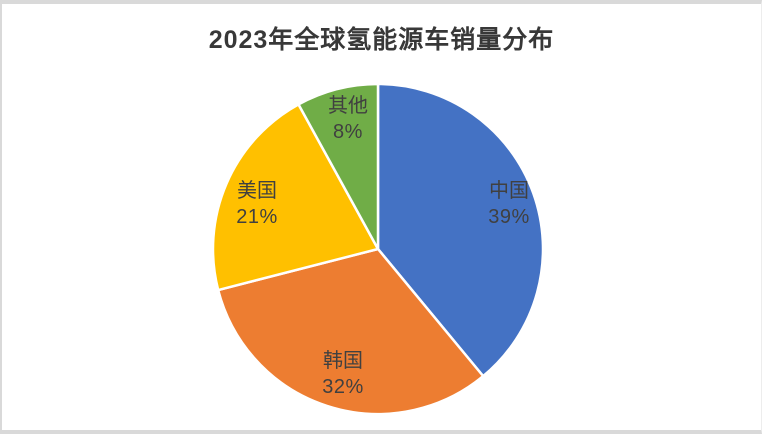  Describe the element at coordinates (509, 191) in the screenshot. I see `pie-label-china-name: 中国` at that location.